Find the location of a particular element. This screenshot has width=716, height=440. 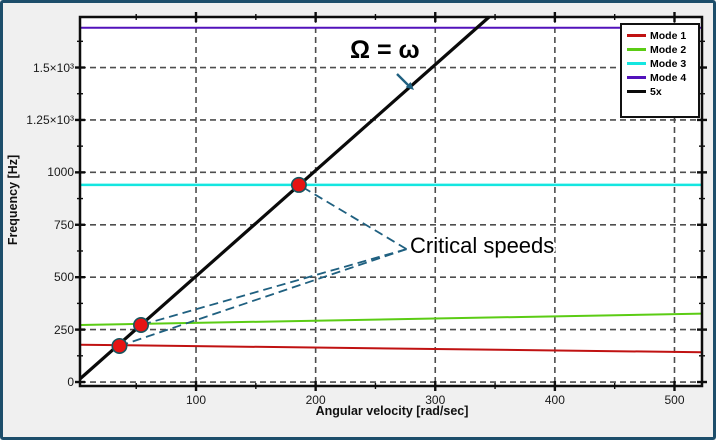

legend-label: Mode 3 is located at coordinates (668, 64).